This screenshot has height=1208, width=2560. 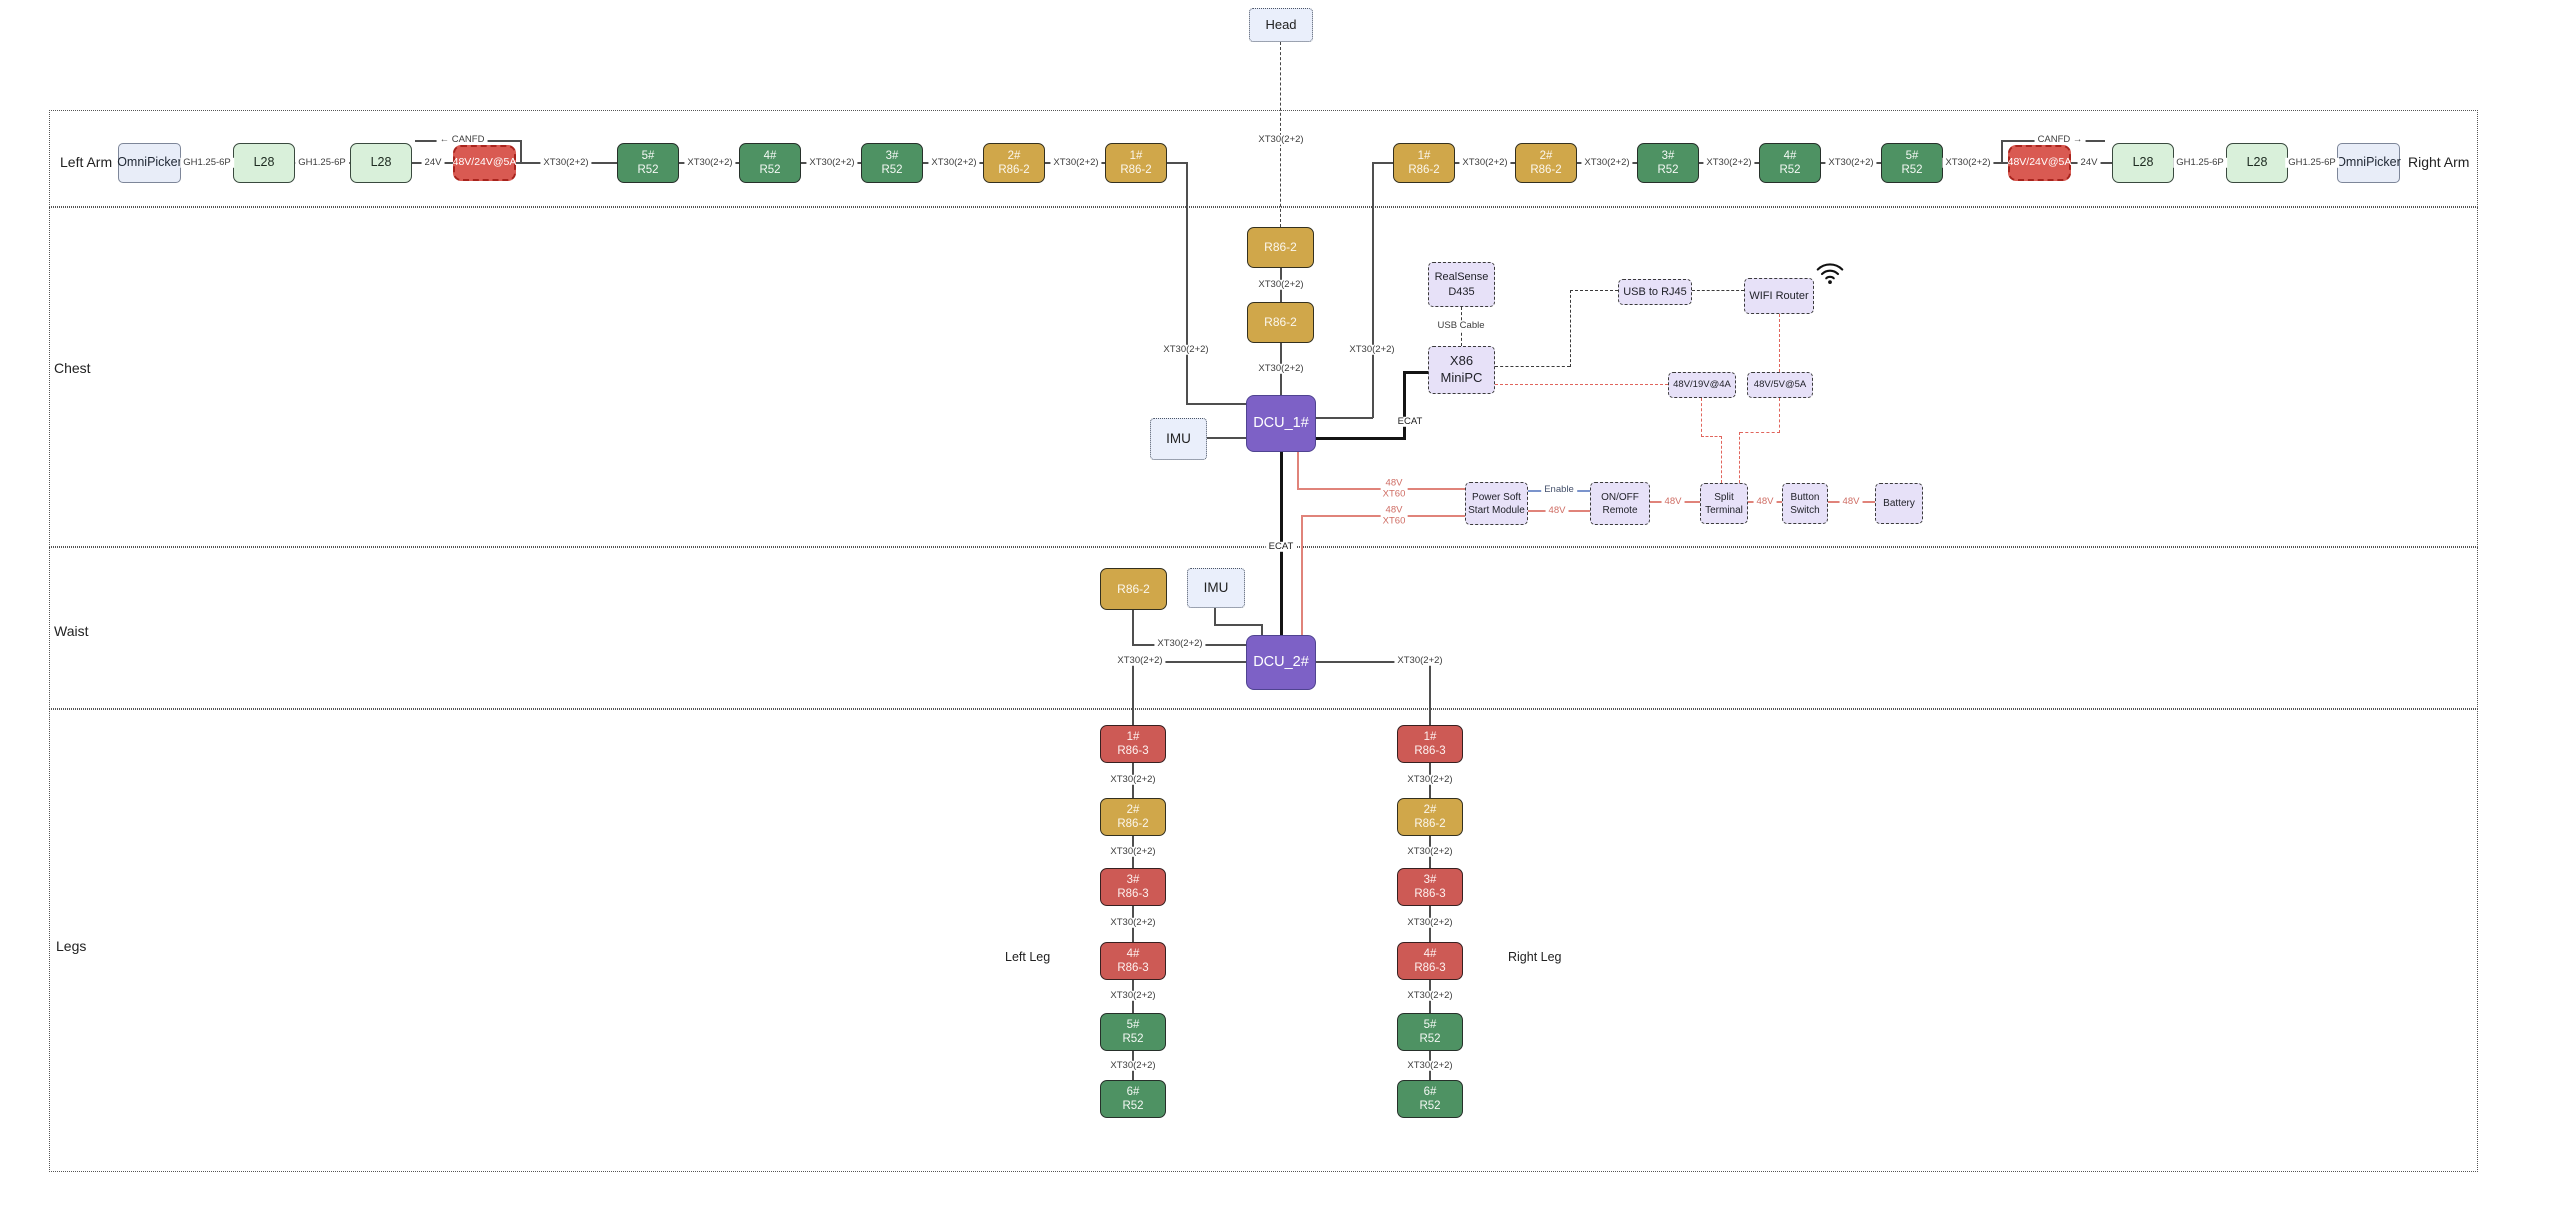 What do you see at coordinates (1394, 521) in the screenshot?
I see `connector-label: XT60` at bounding box center [1394, 521].